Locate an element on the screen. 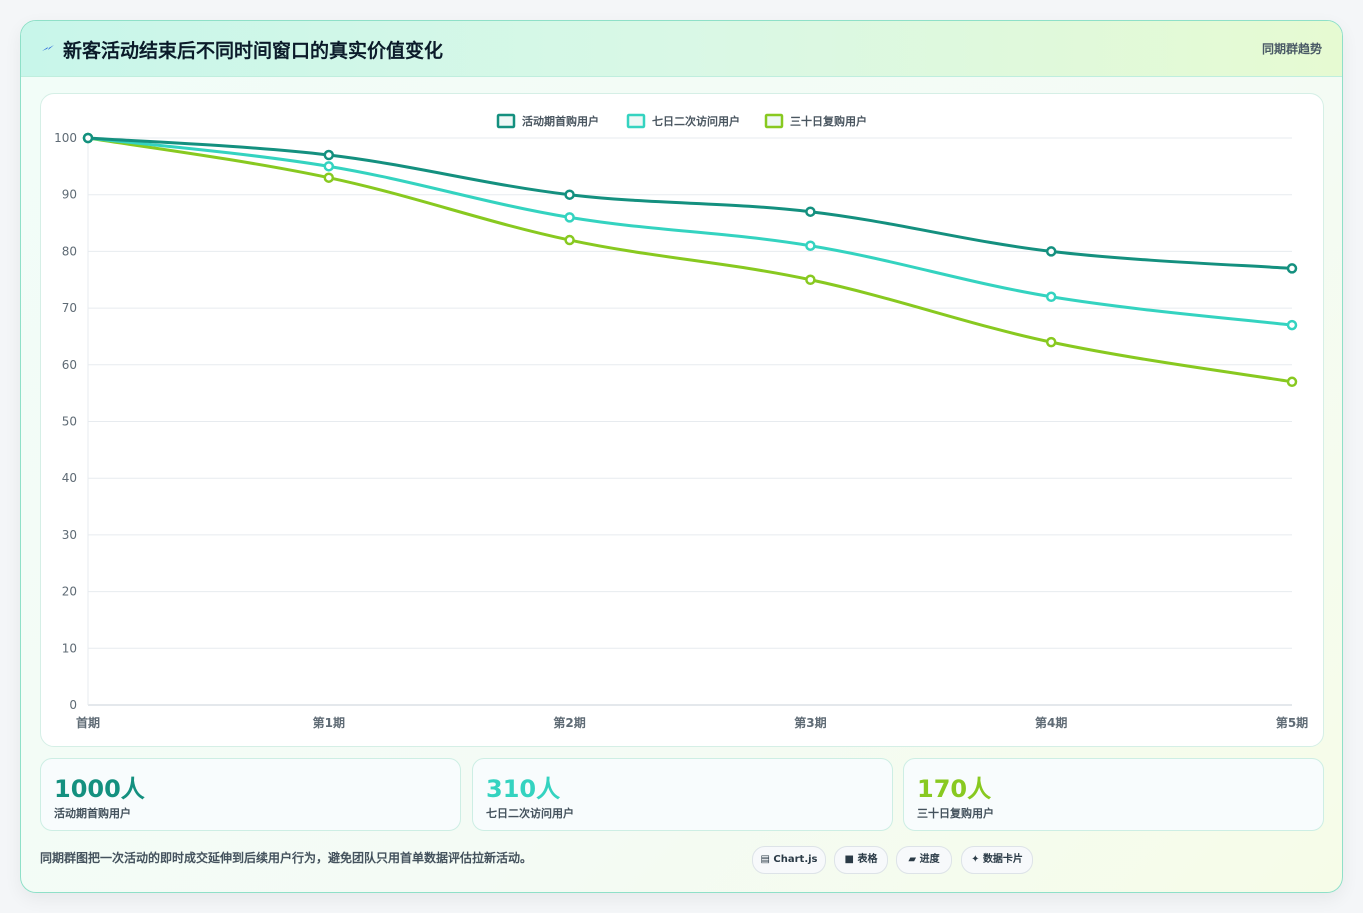  stat-label: 七日二次访问用户 is located at coordinates (530, 813).